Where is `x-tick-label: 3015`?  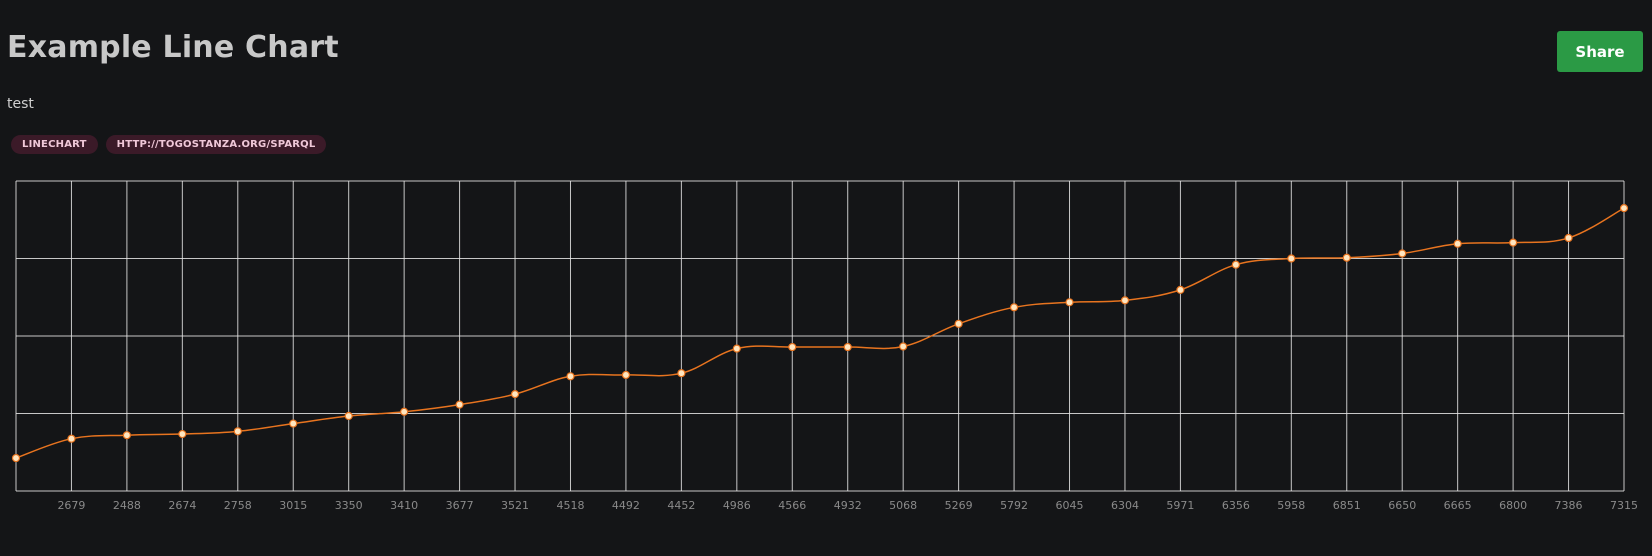 x-tick-label: 3015 is located at coordinates (293, 505).